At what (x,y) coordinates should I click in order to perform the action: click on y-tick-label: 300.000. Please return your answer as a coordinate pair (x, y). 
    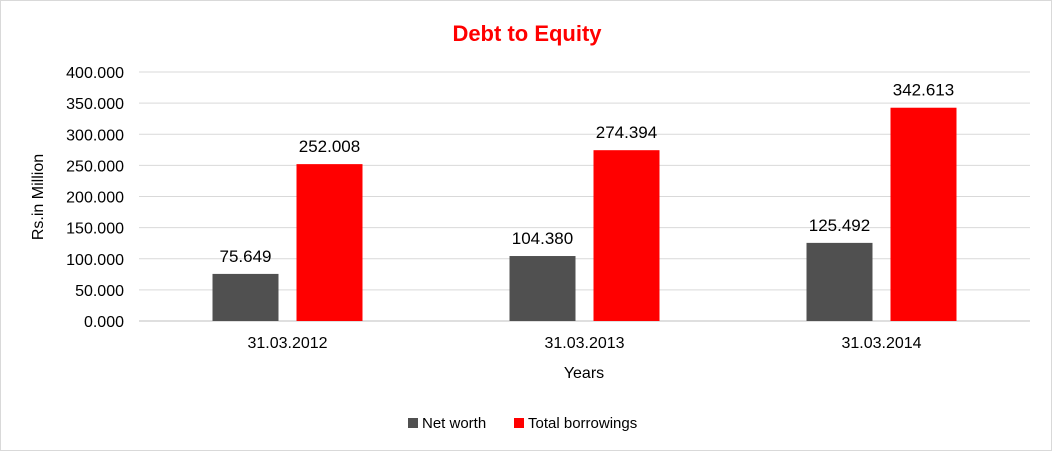
    Looking at the image, I should click on (95, 135).